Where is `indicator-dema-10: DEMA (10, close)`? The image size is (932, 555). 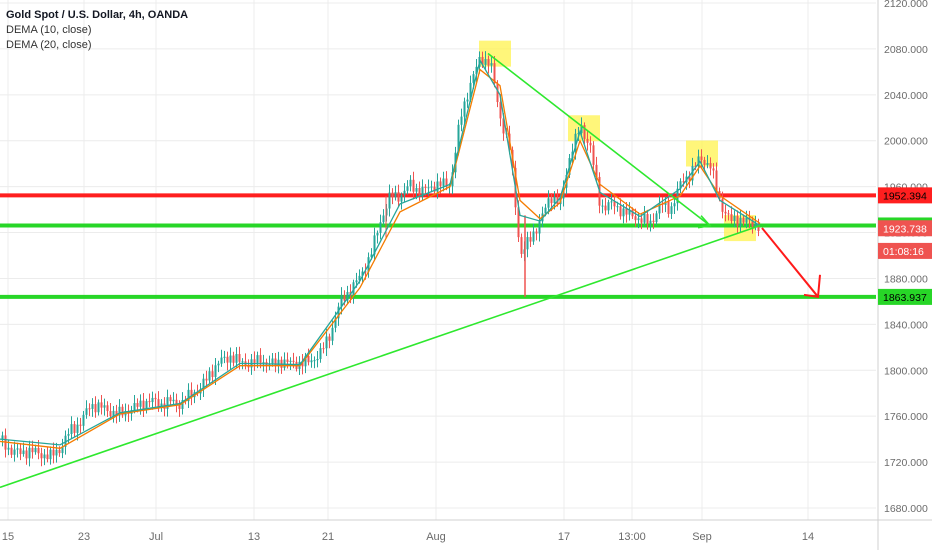
indicator-dema-10: DEMA (10, close) is located at coordinates (49, 30).